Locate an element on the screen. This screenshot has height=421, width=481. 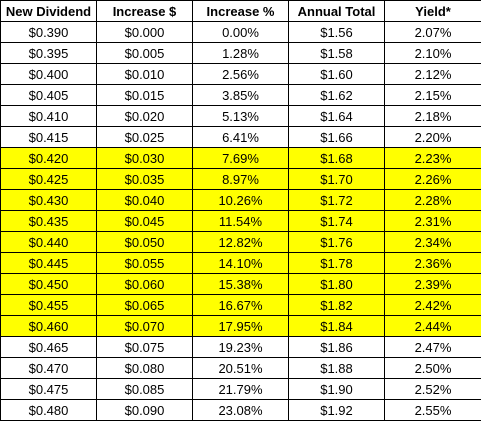
increase-dollar-cell: $0.080 is located at coordinates (145, 368).